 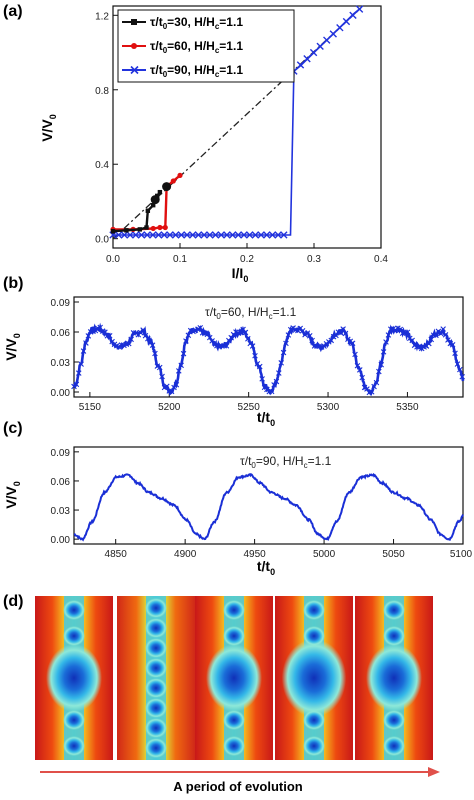 What do you see at coordinates (381, 259) in the screenshot?
I see `x-tick-label-a: 0.4` at bounding box center [381, 259].